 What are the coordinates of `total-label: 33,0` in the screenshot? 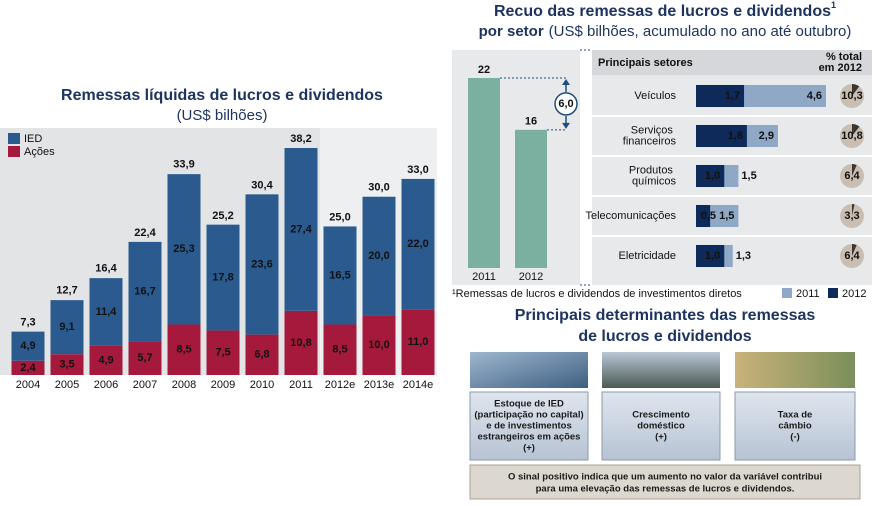 It's located at (417, 170).